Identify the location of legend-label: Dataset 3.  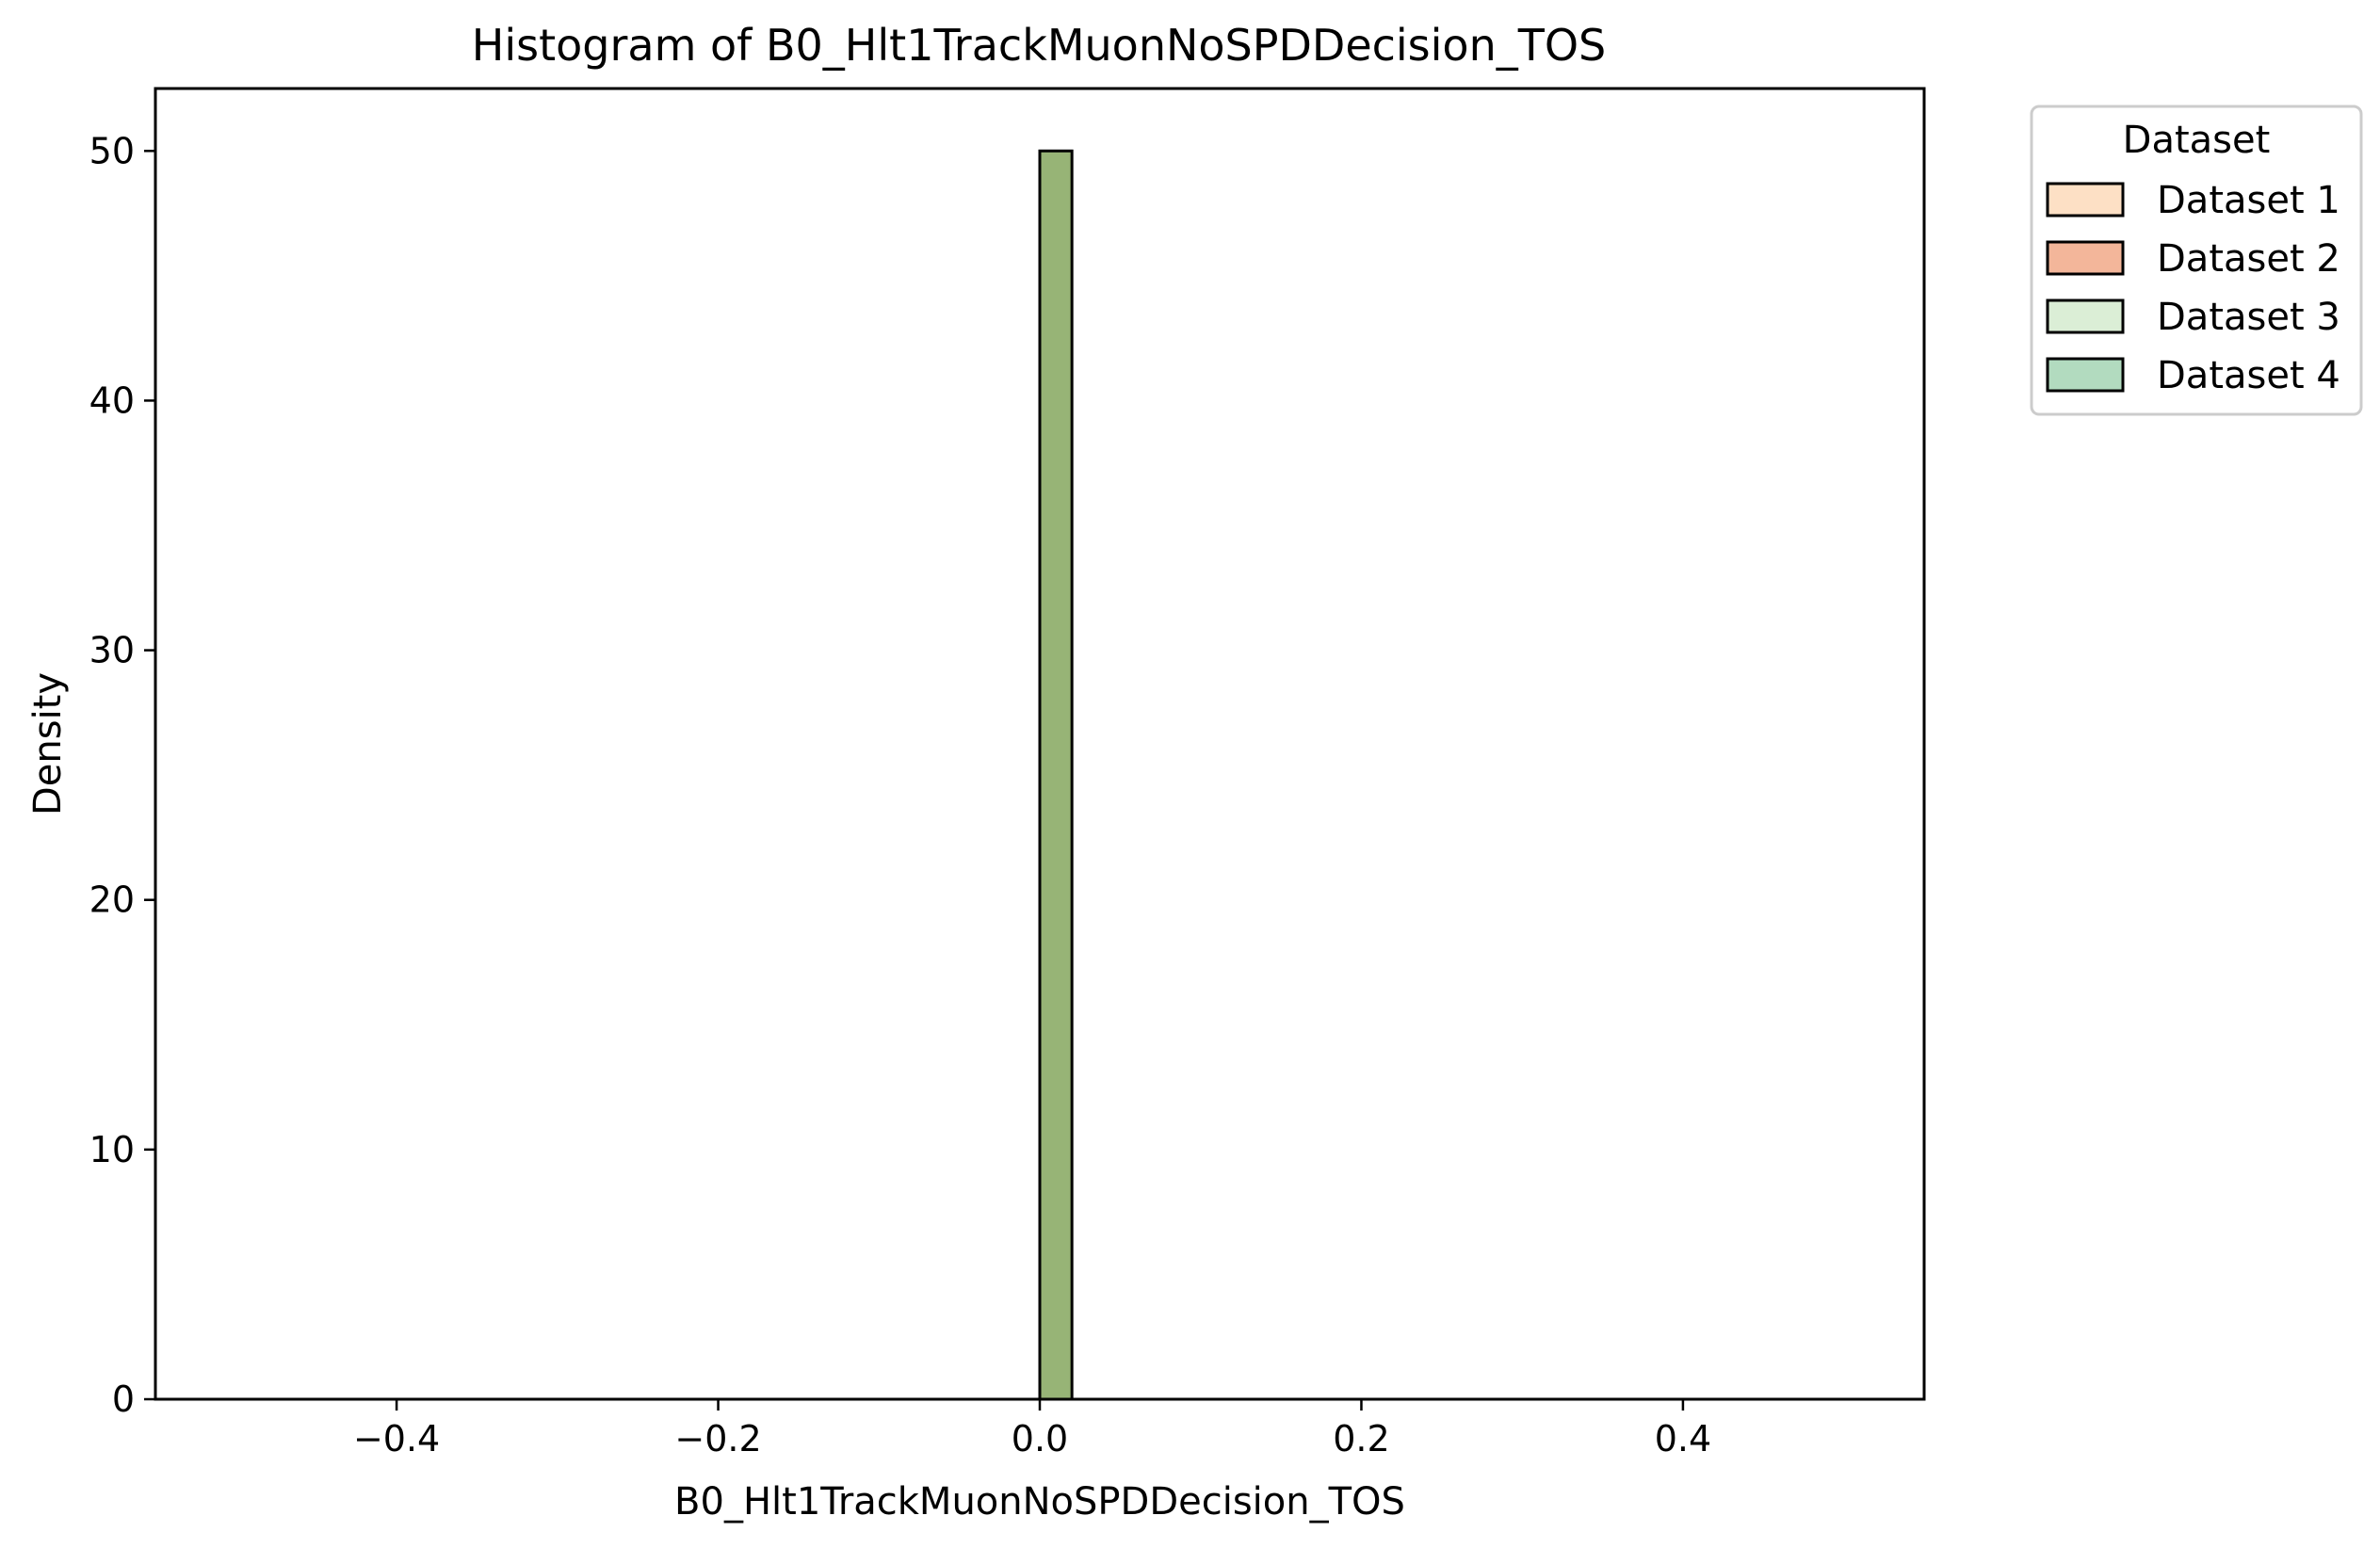
(2248, 317).